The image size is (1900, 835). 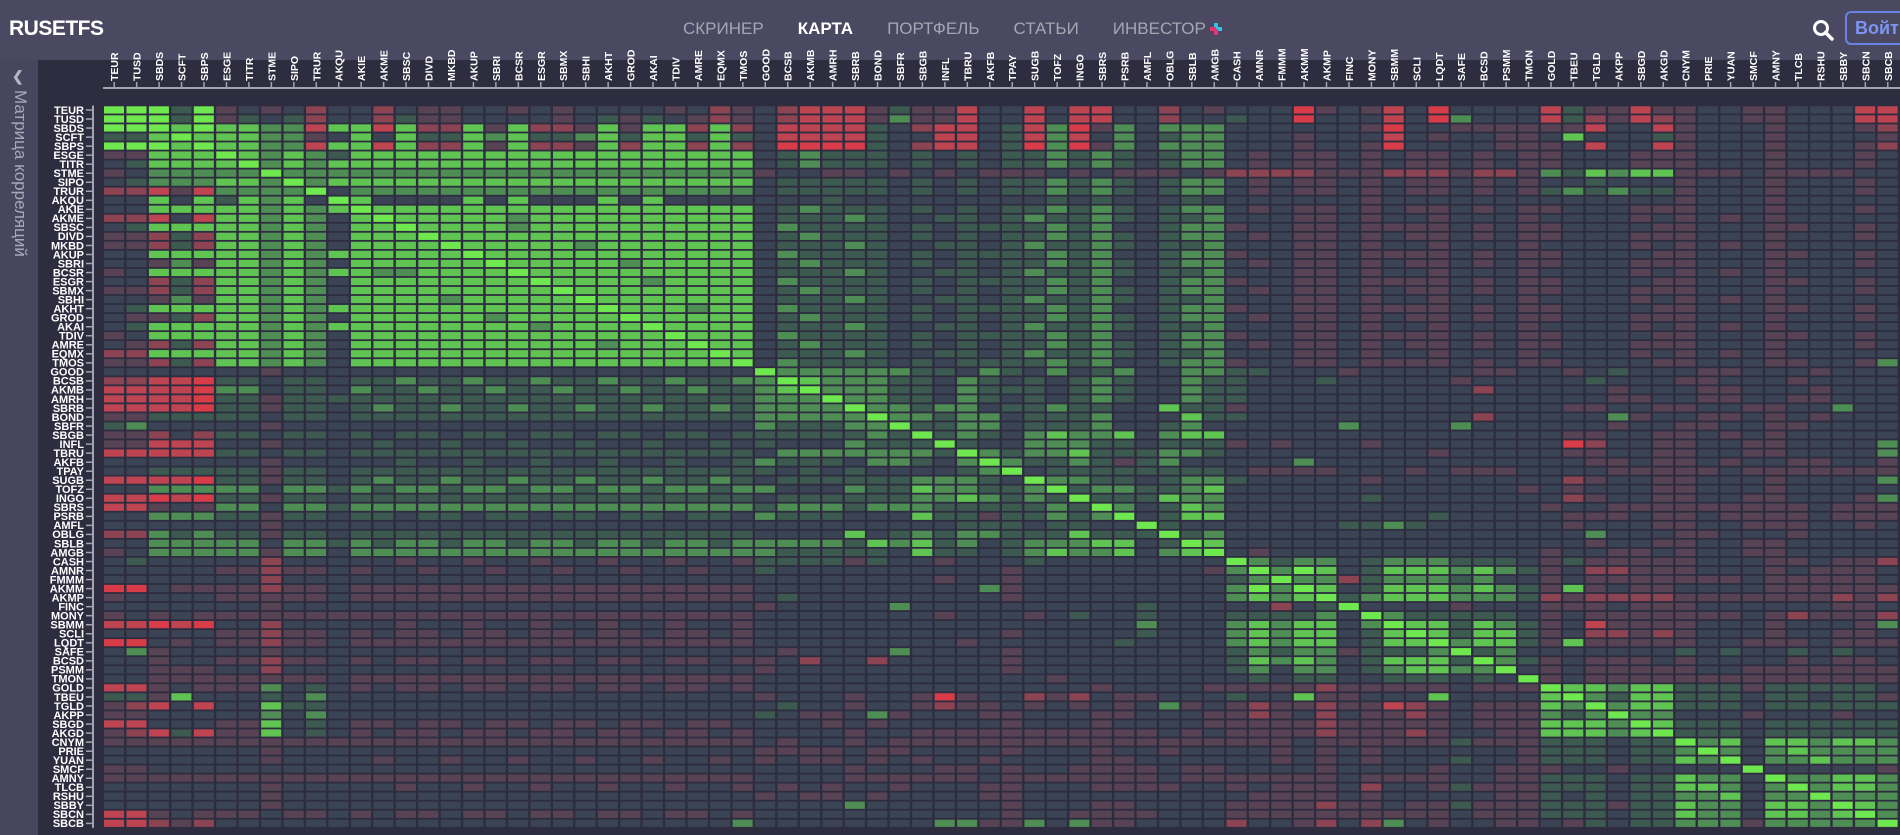 What do you see at coordinates (742, 227) in the screenshot?
I see `cell-SBSC-TMOS` at bounding box center [742, 227].